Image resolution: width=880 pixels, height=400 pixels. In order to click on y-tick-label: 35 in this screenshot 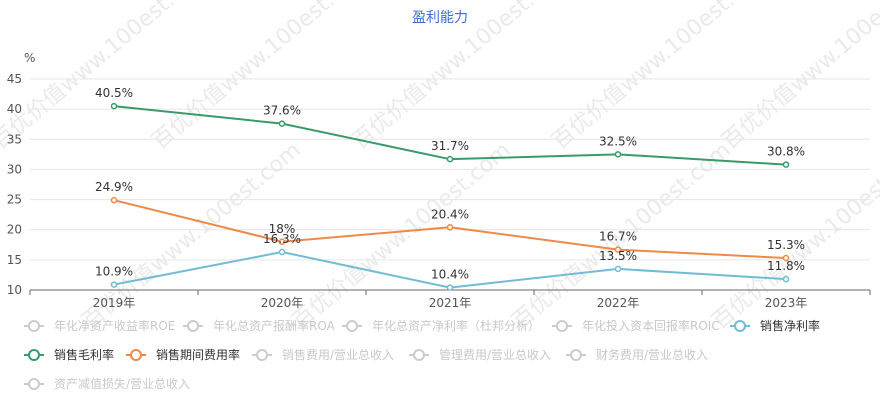, I will do `click(14, 139)`.